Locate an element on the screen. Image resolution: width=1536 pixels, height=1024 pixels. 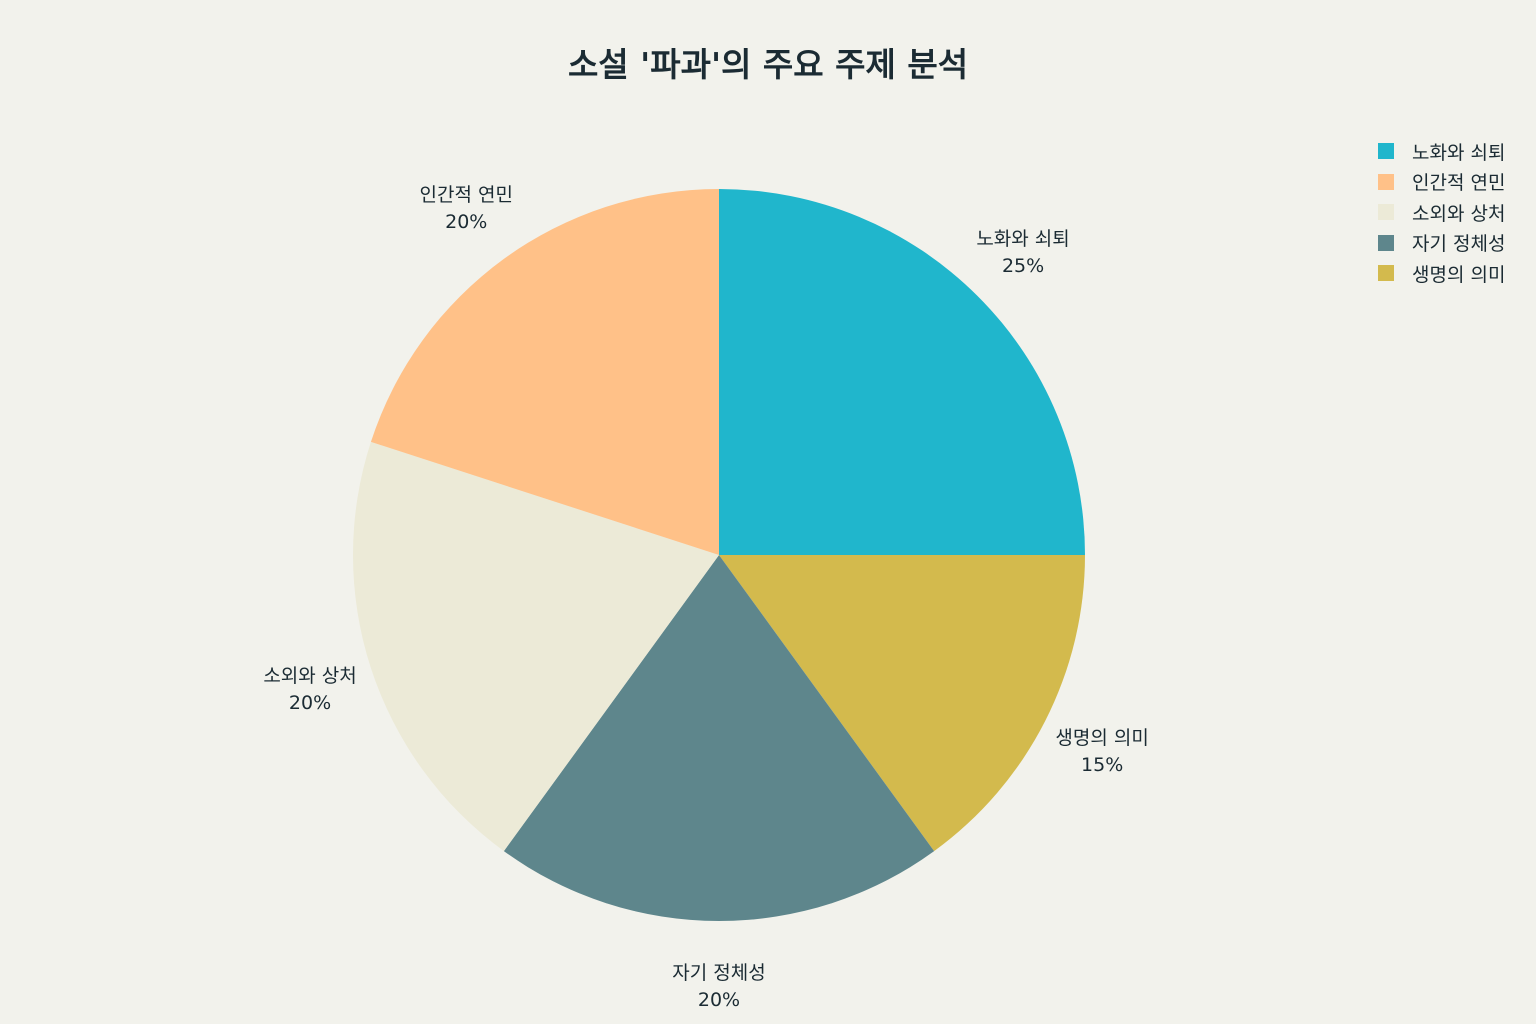
legend-label: 소외와 상처 is located at coordinates (1459, 213).